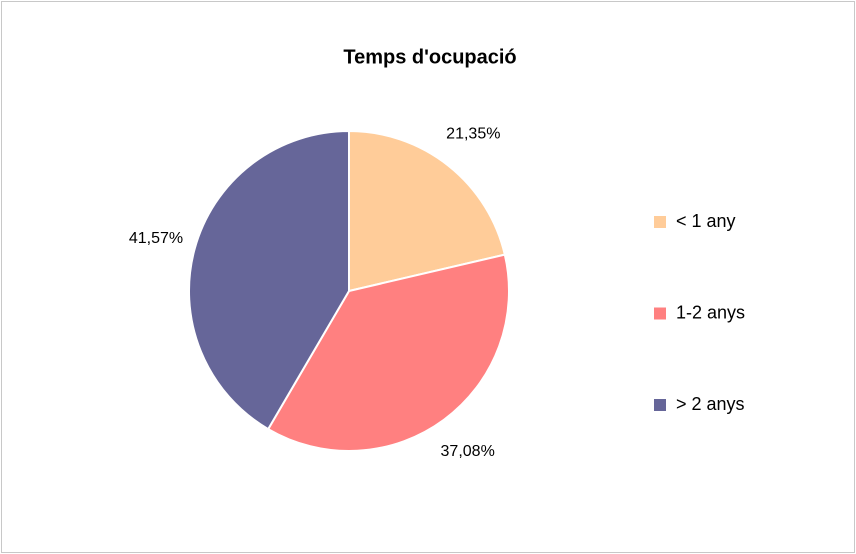  Describe the element at coordinates (706, 221) in the screenshot. I see `legend-label: < 1 any` at that location.